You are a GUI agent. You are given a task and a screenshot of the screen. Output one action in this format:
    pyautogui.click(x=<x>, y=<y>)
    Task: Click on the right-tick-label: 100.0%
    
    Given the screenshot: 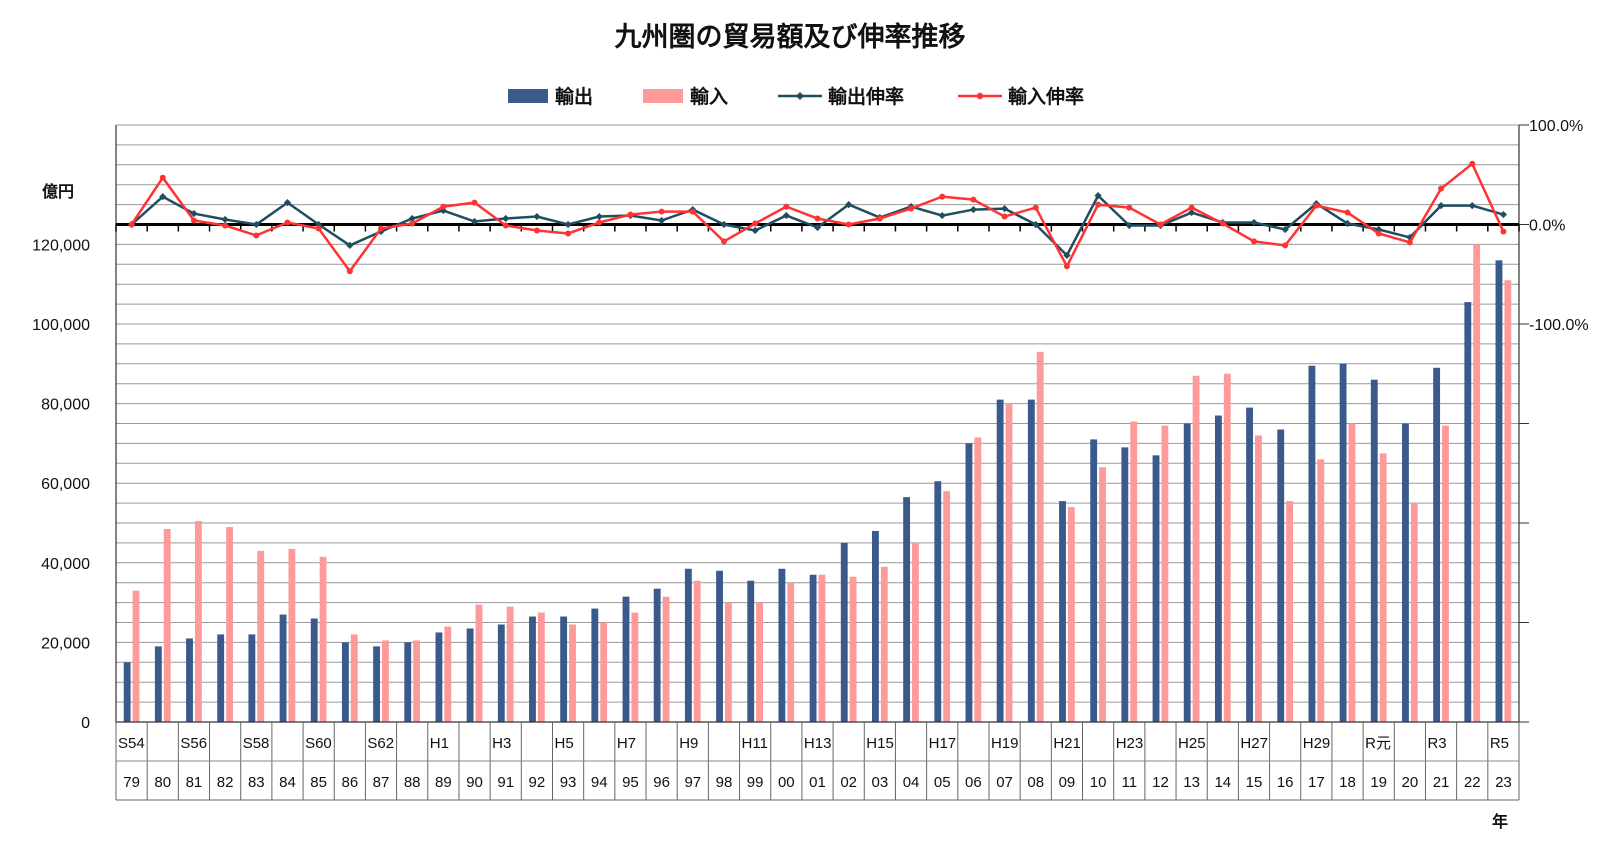 What is the action you would take?
    pyautogui.click(x=1556, y=126)
    